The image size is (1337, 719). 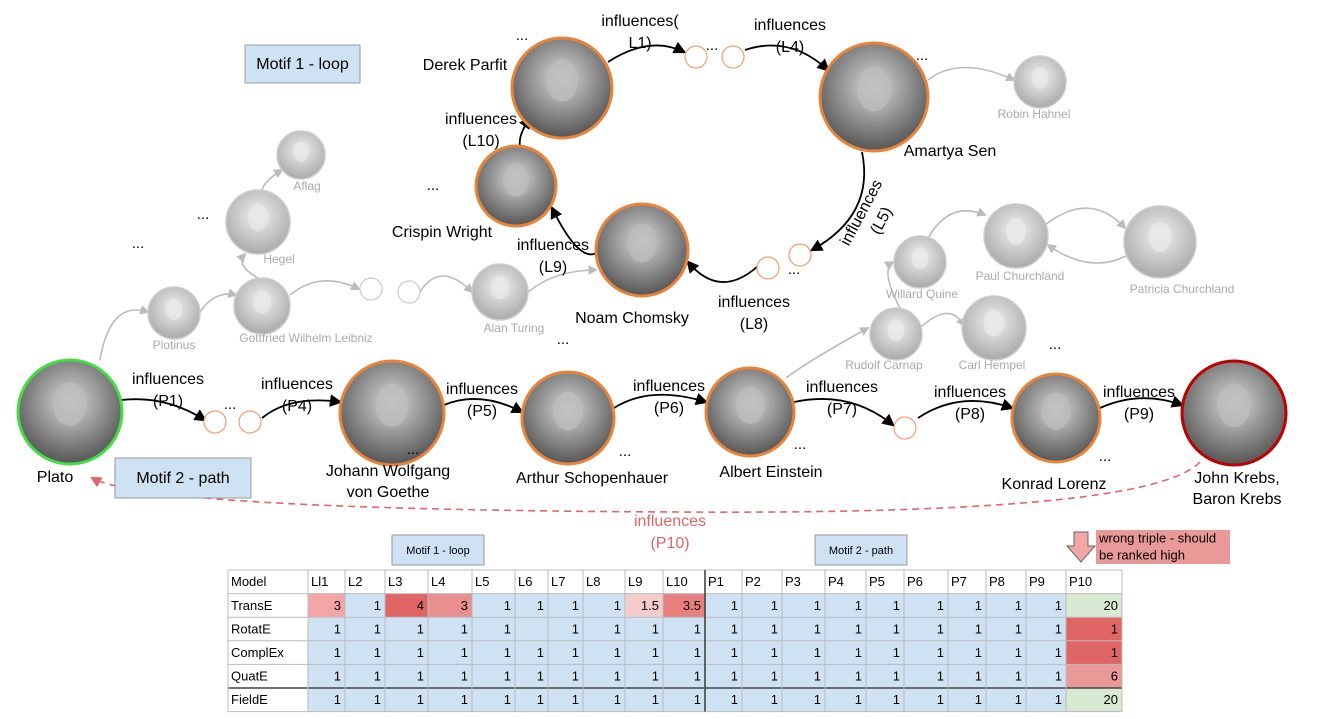 What do you see at coordinates (257, 652) in the screenshot?
I see `table-model: ComplEx` at bounding box center [257, 652].